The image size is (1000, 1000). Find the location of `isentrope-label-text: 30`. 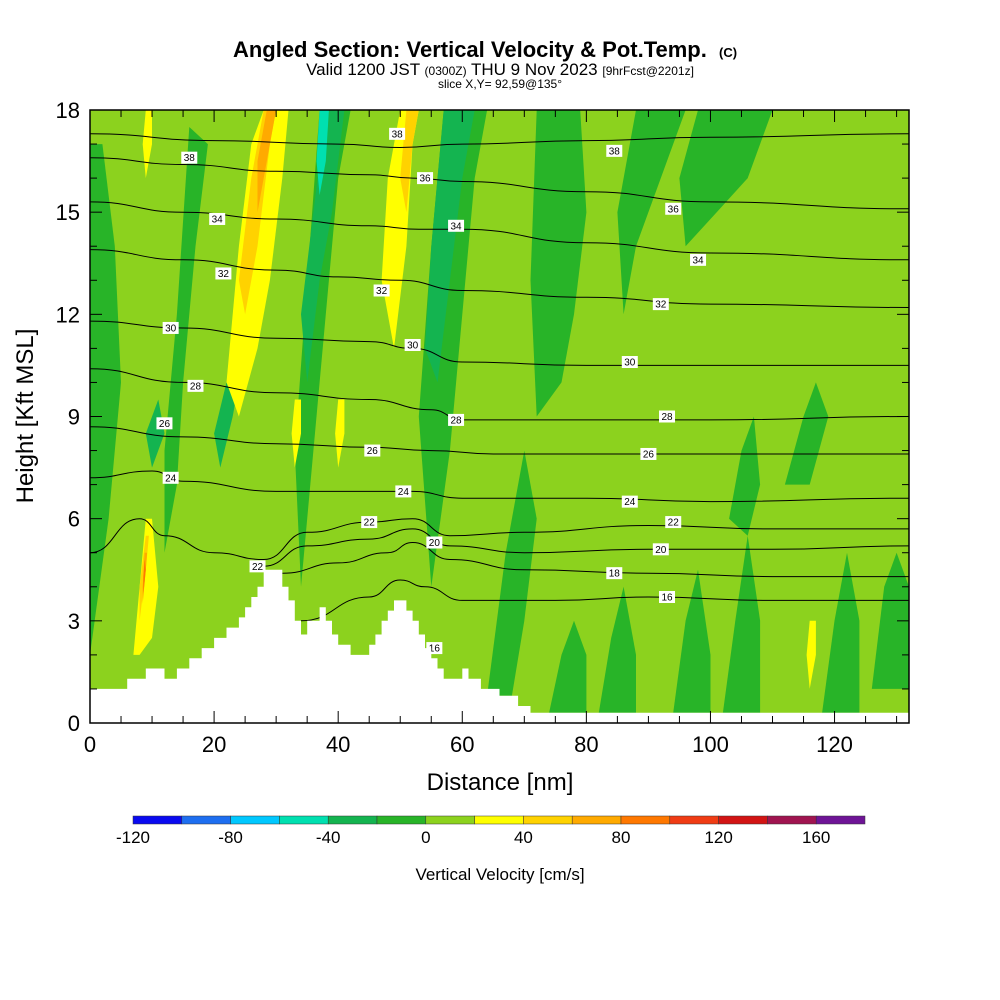

isentrope-label-text: 30 is located at coordinates (171, 328).